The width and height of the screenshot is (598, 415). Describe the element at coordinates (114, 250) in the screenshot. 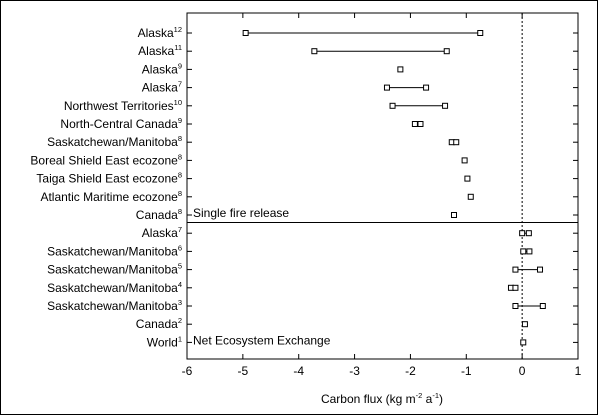

I see `row-label: Saskatchewan/Manitoba6` at that location.